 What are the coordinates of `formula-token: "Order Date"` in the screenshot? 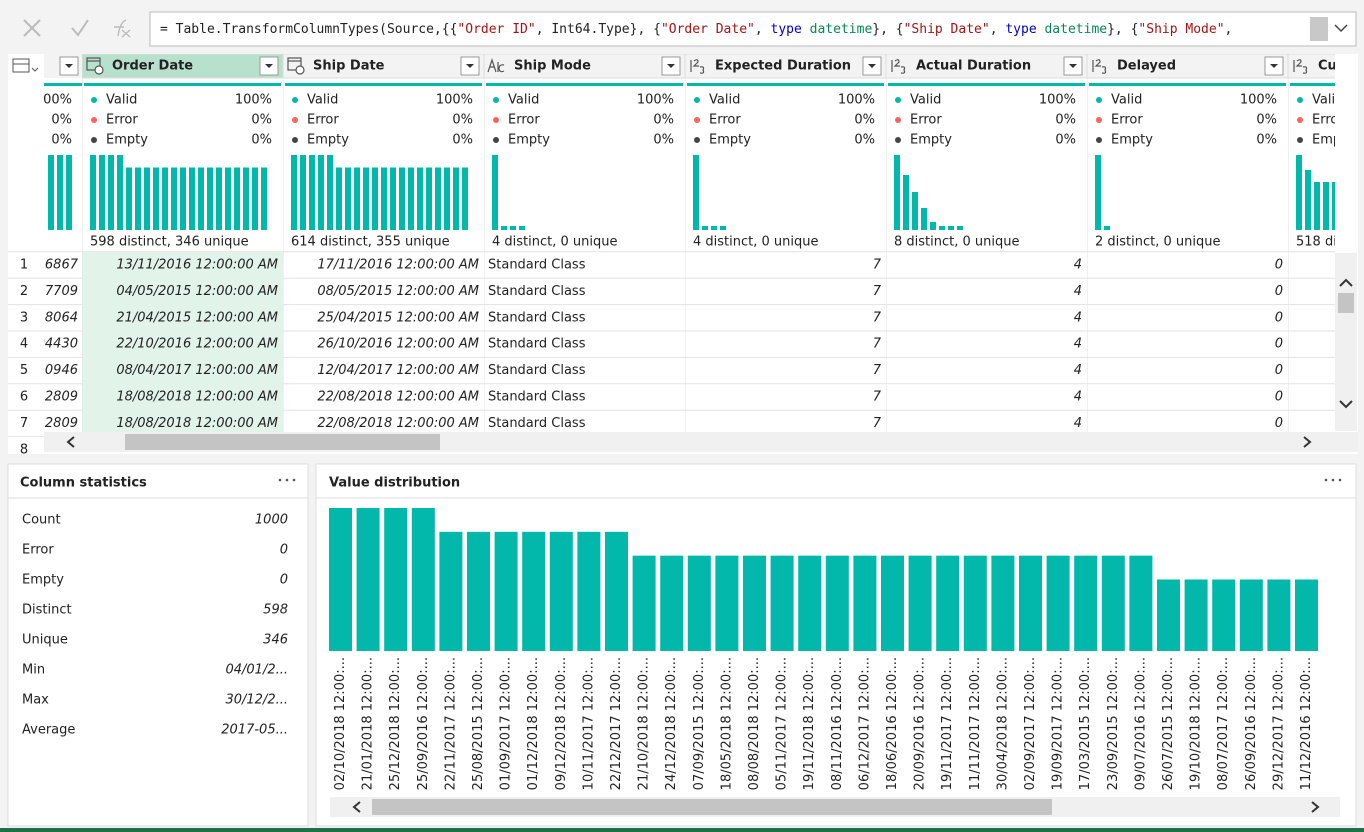 It's located at (708, 29).